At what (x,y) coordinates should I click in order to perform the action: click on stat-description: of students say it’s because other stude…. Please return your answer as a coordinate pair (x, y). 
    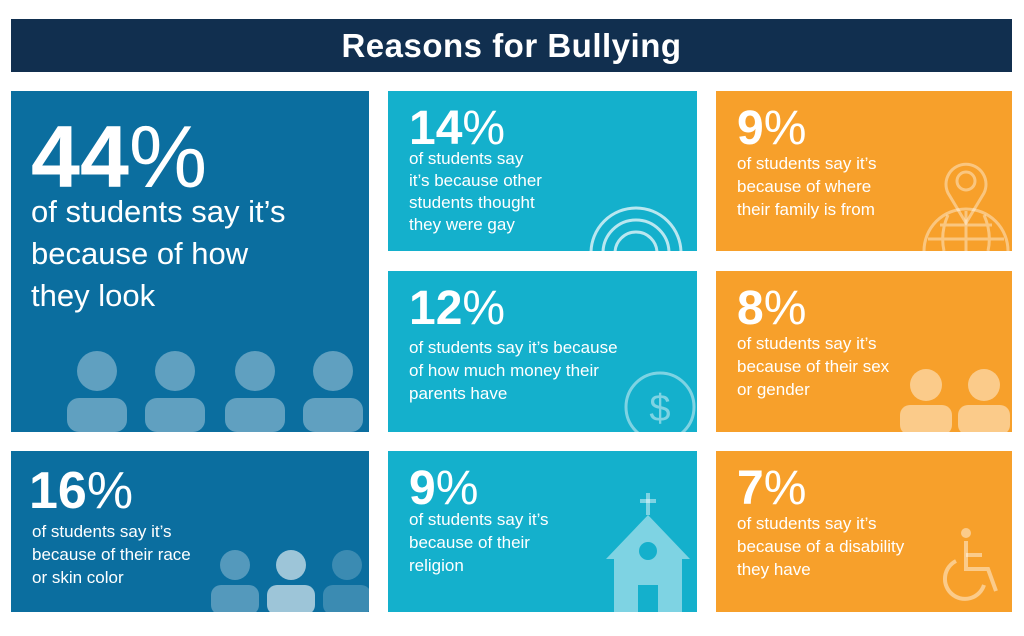
    Looking at the image, I should click on (475, 192).